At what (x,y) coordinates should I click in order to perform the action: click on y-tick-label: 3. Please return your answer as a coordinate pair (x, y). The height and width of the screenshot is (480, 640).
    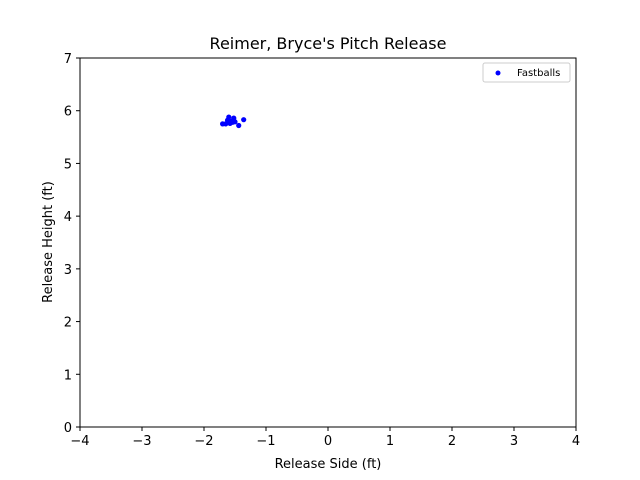
    Looking at the image, I should click on (68, 270).